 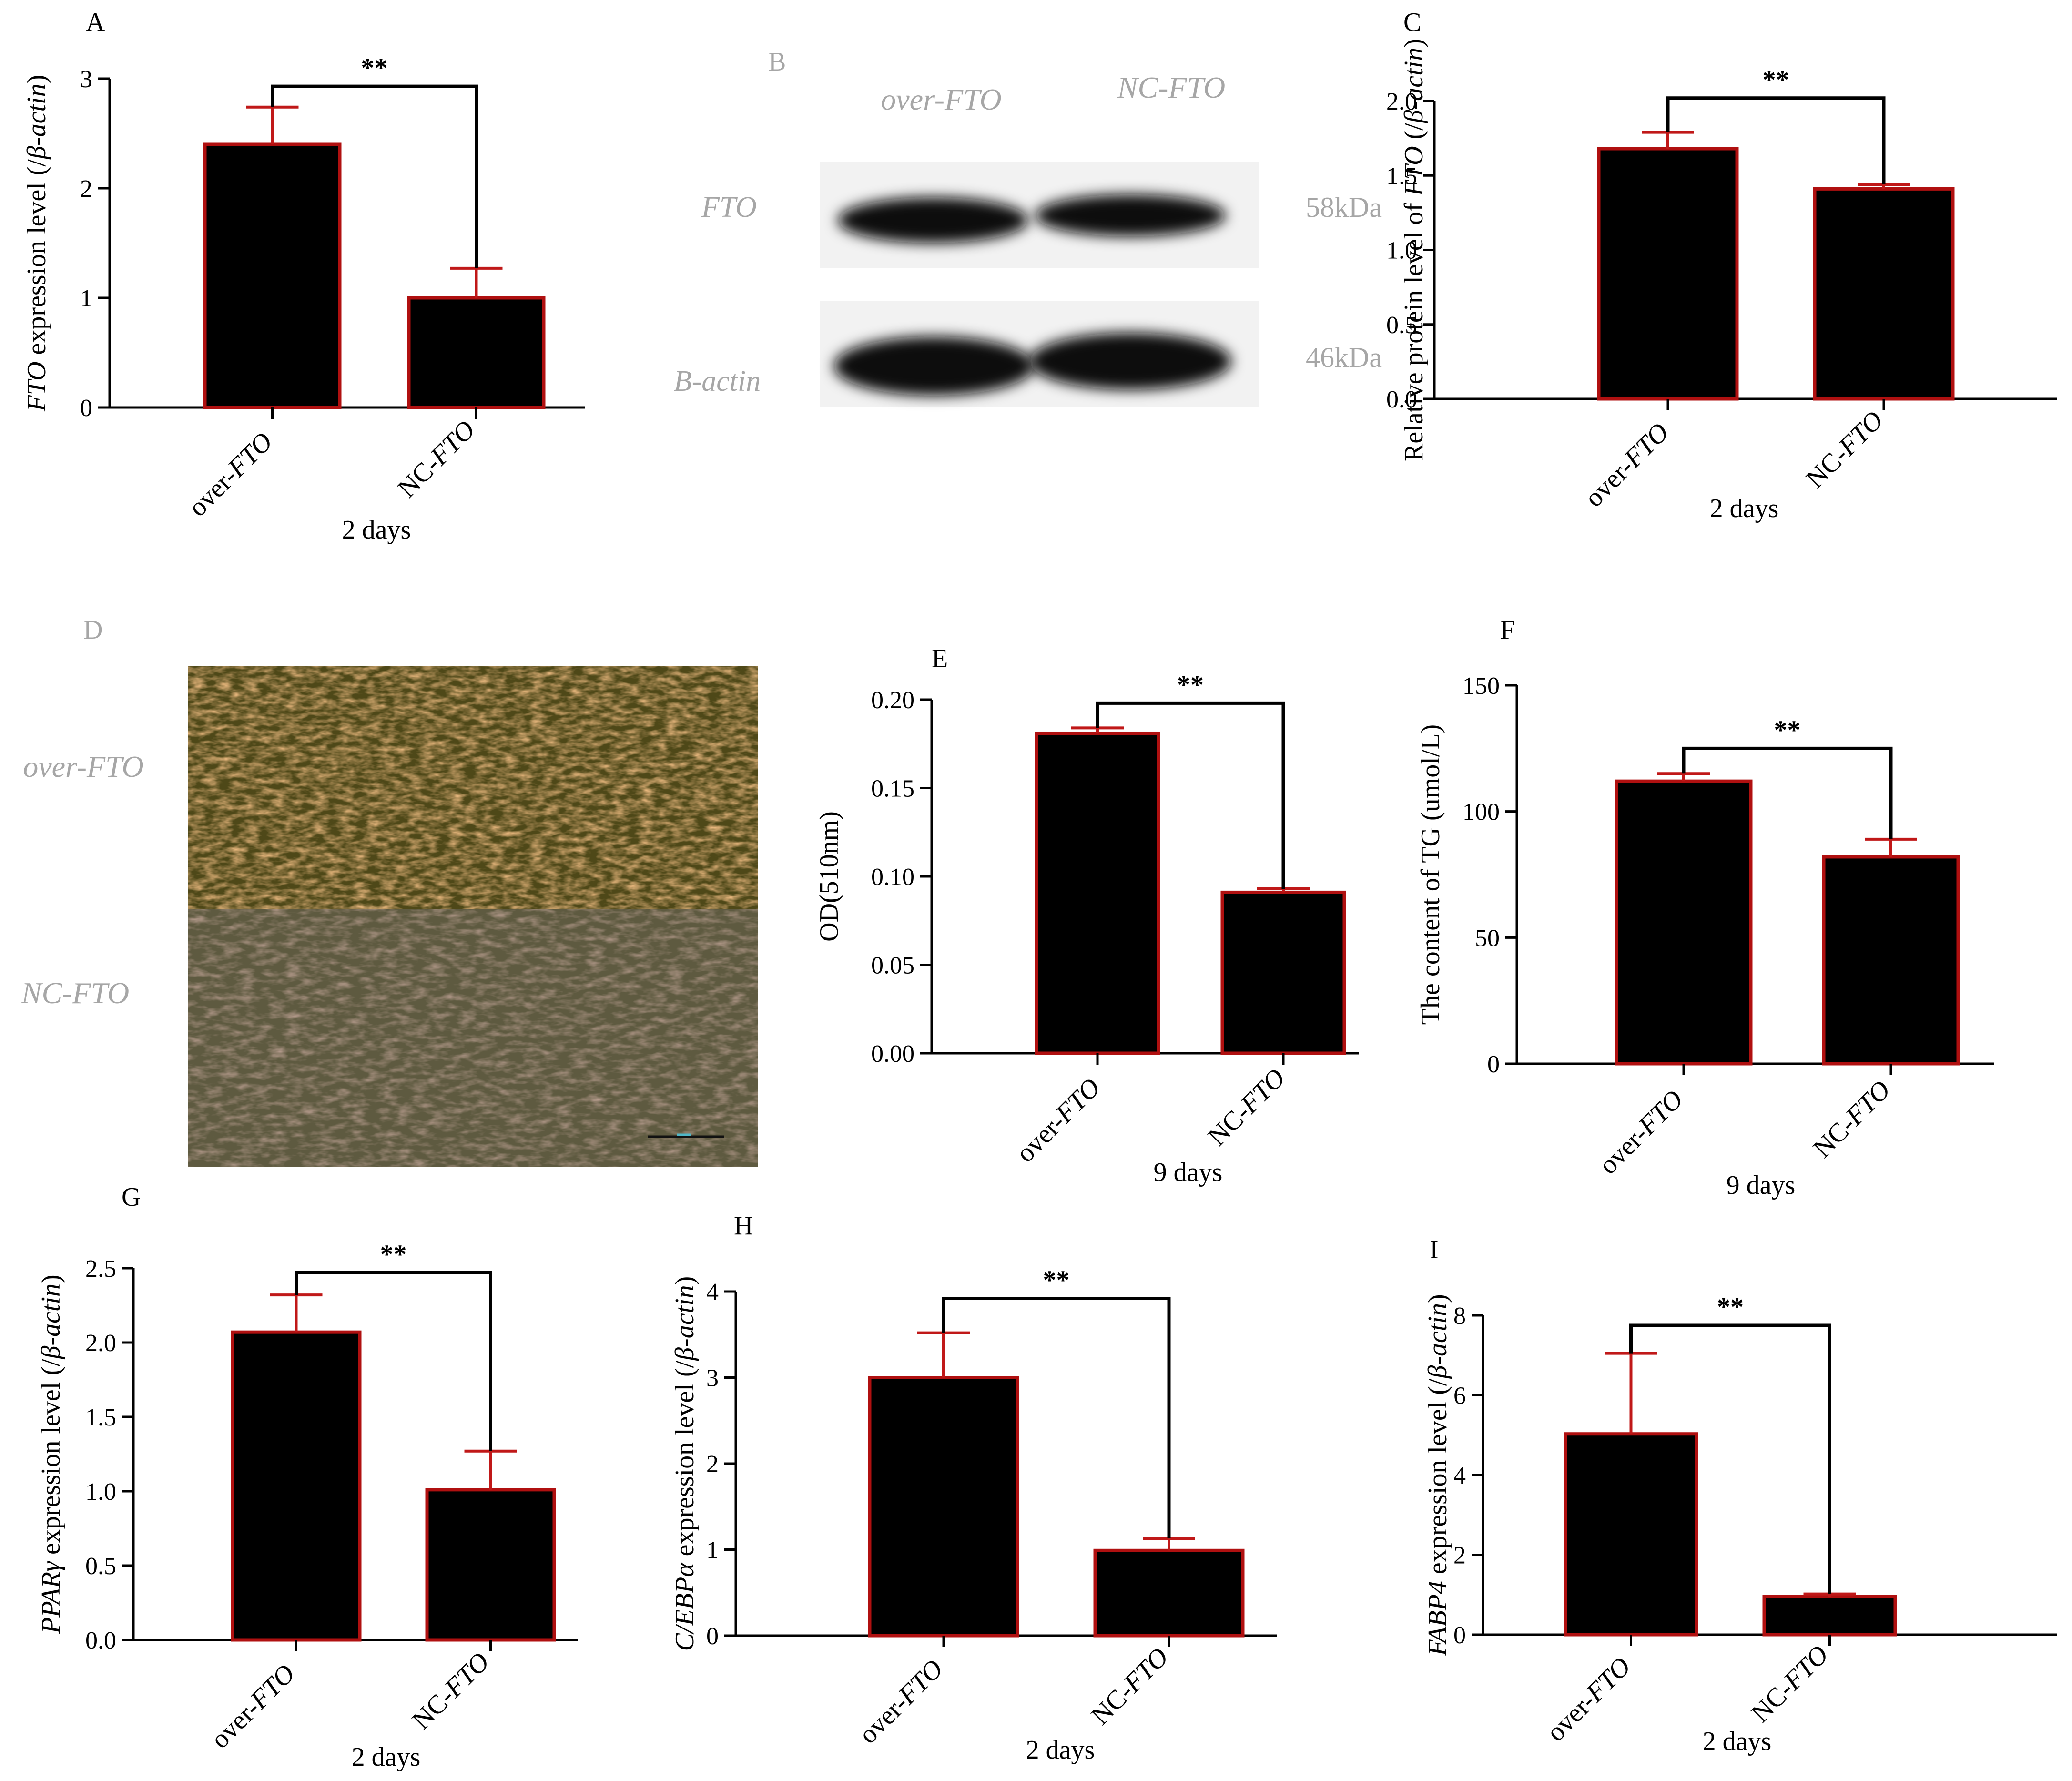 I want to click on y-axis-label: PPARγ expression level (/β-actin), so click(x=51, y=1454).